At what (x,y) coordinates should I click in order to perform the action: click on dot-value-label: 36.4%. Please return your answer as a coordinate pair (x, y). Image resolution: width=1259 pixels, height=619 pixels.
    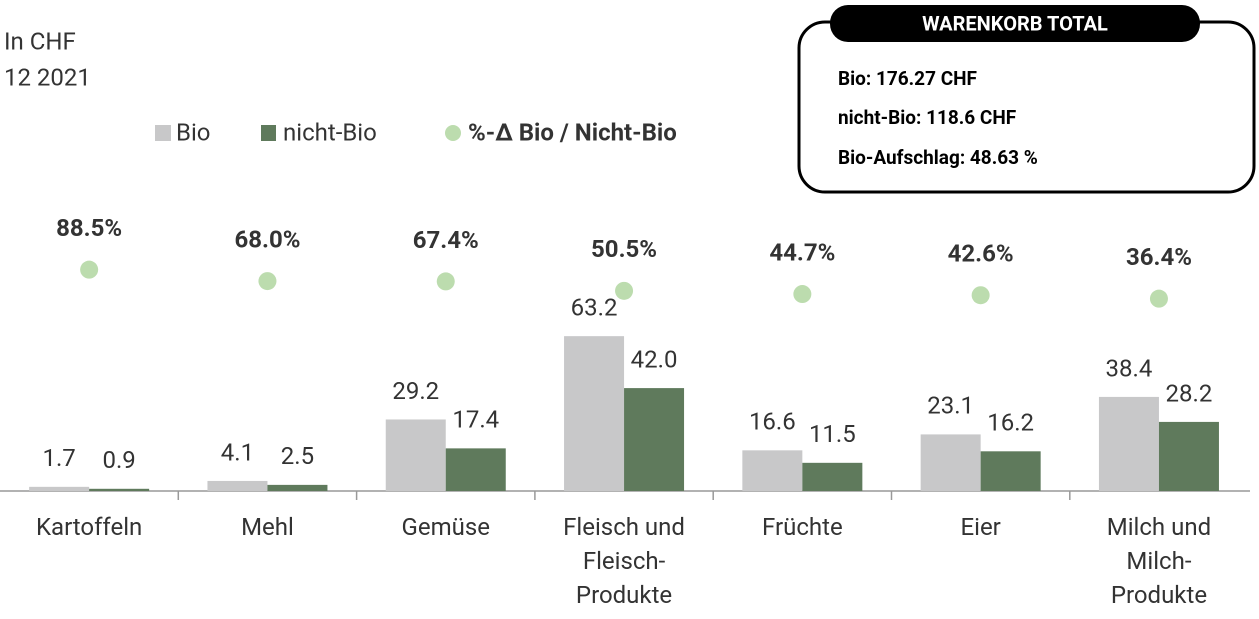
    Looking at the image, I should click on (1159, 257).